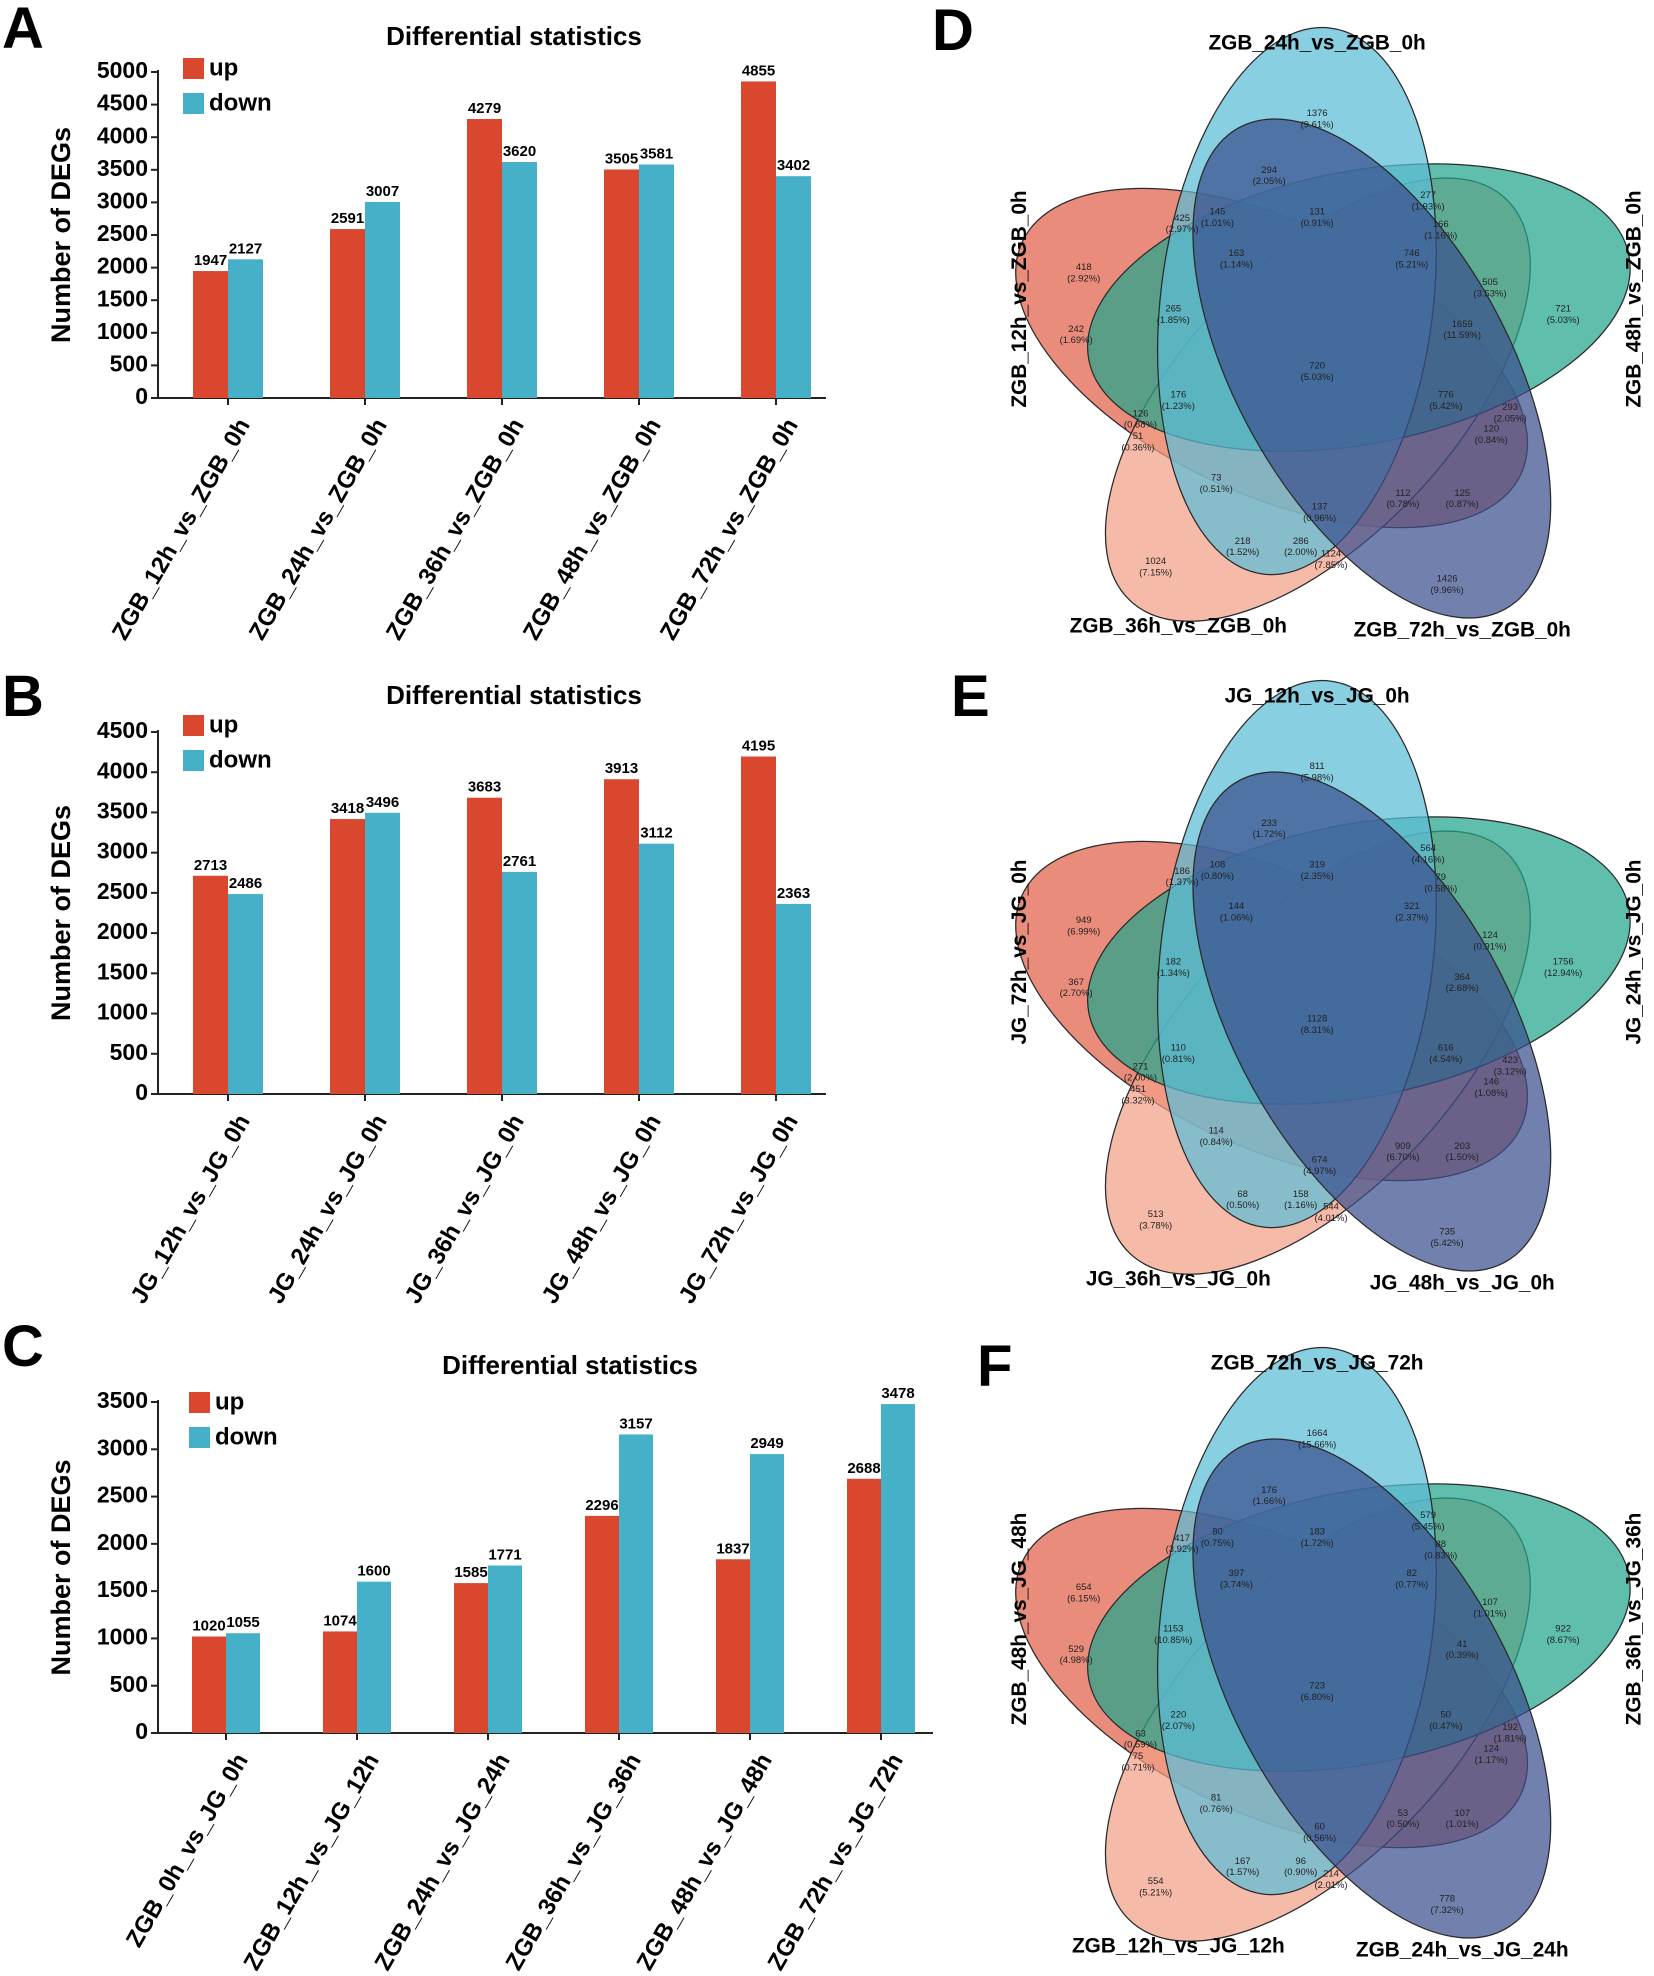 Image resolution: width=1654 pixels, height=1976 pixels. I want to click on venn-region-percent: (5.42%), so click(1445, 406).